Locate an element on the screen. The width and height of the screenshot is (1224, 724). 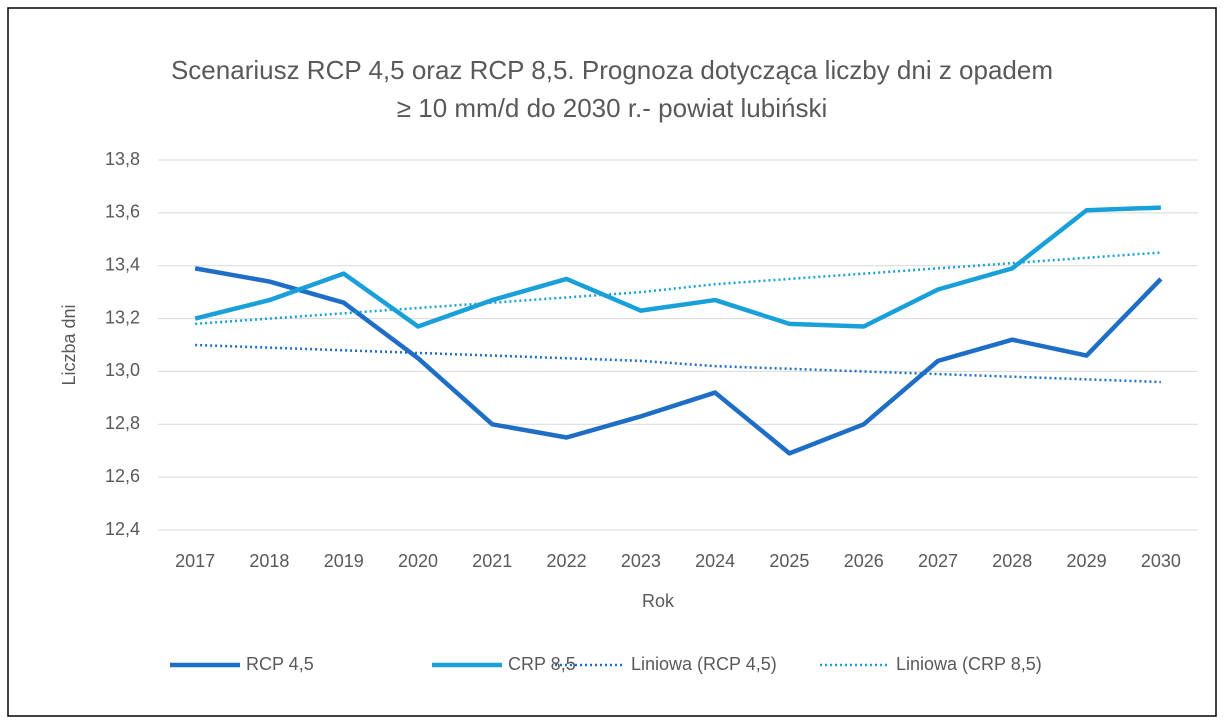
y-tick-label: 13,2 is located at coordinates (122, 317).